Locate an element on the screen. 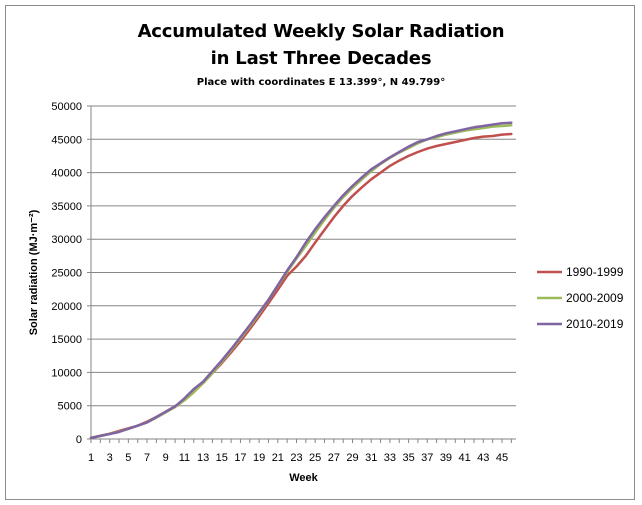 Image resolution: width=642 pixels, height=505 pixels. x-tick-label: 35 is located at coordinates (408, 458).